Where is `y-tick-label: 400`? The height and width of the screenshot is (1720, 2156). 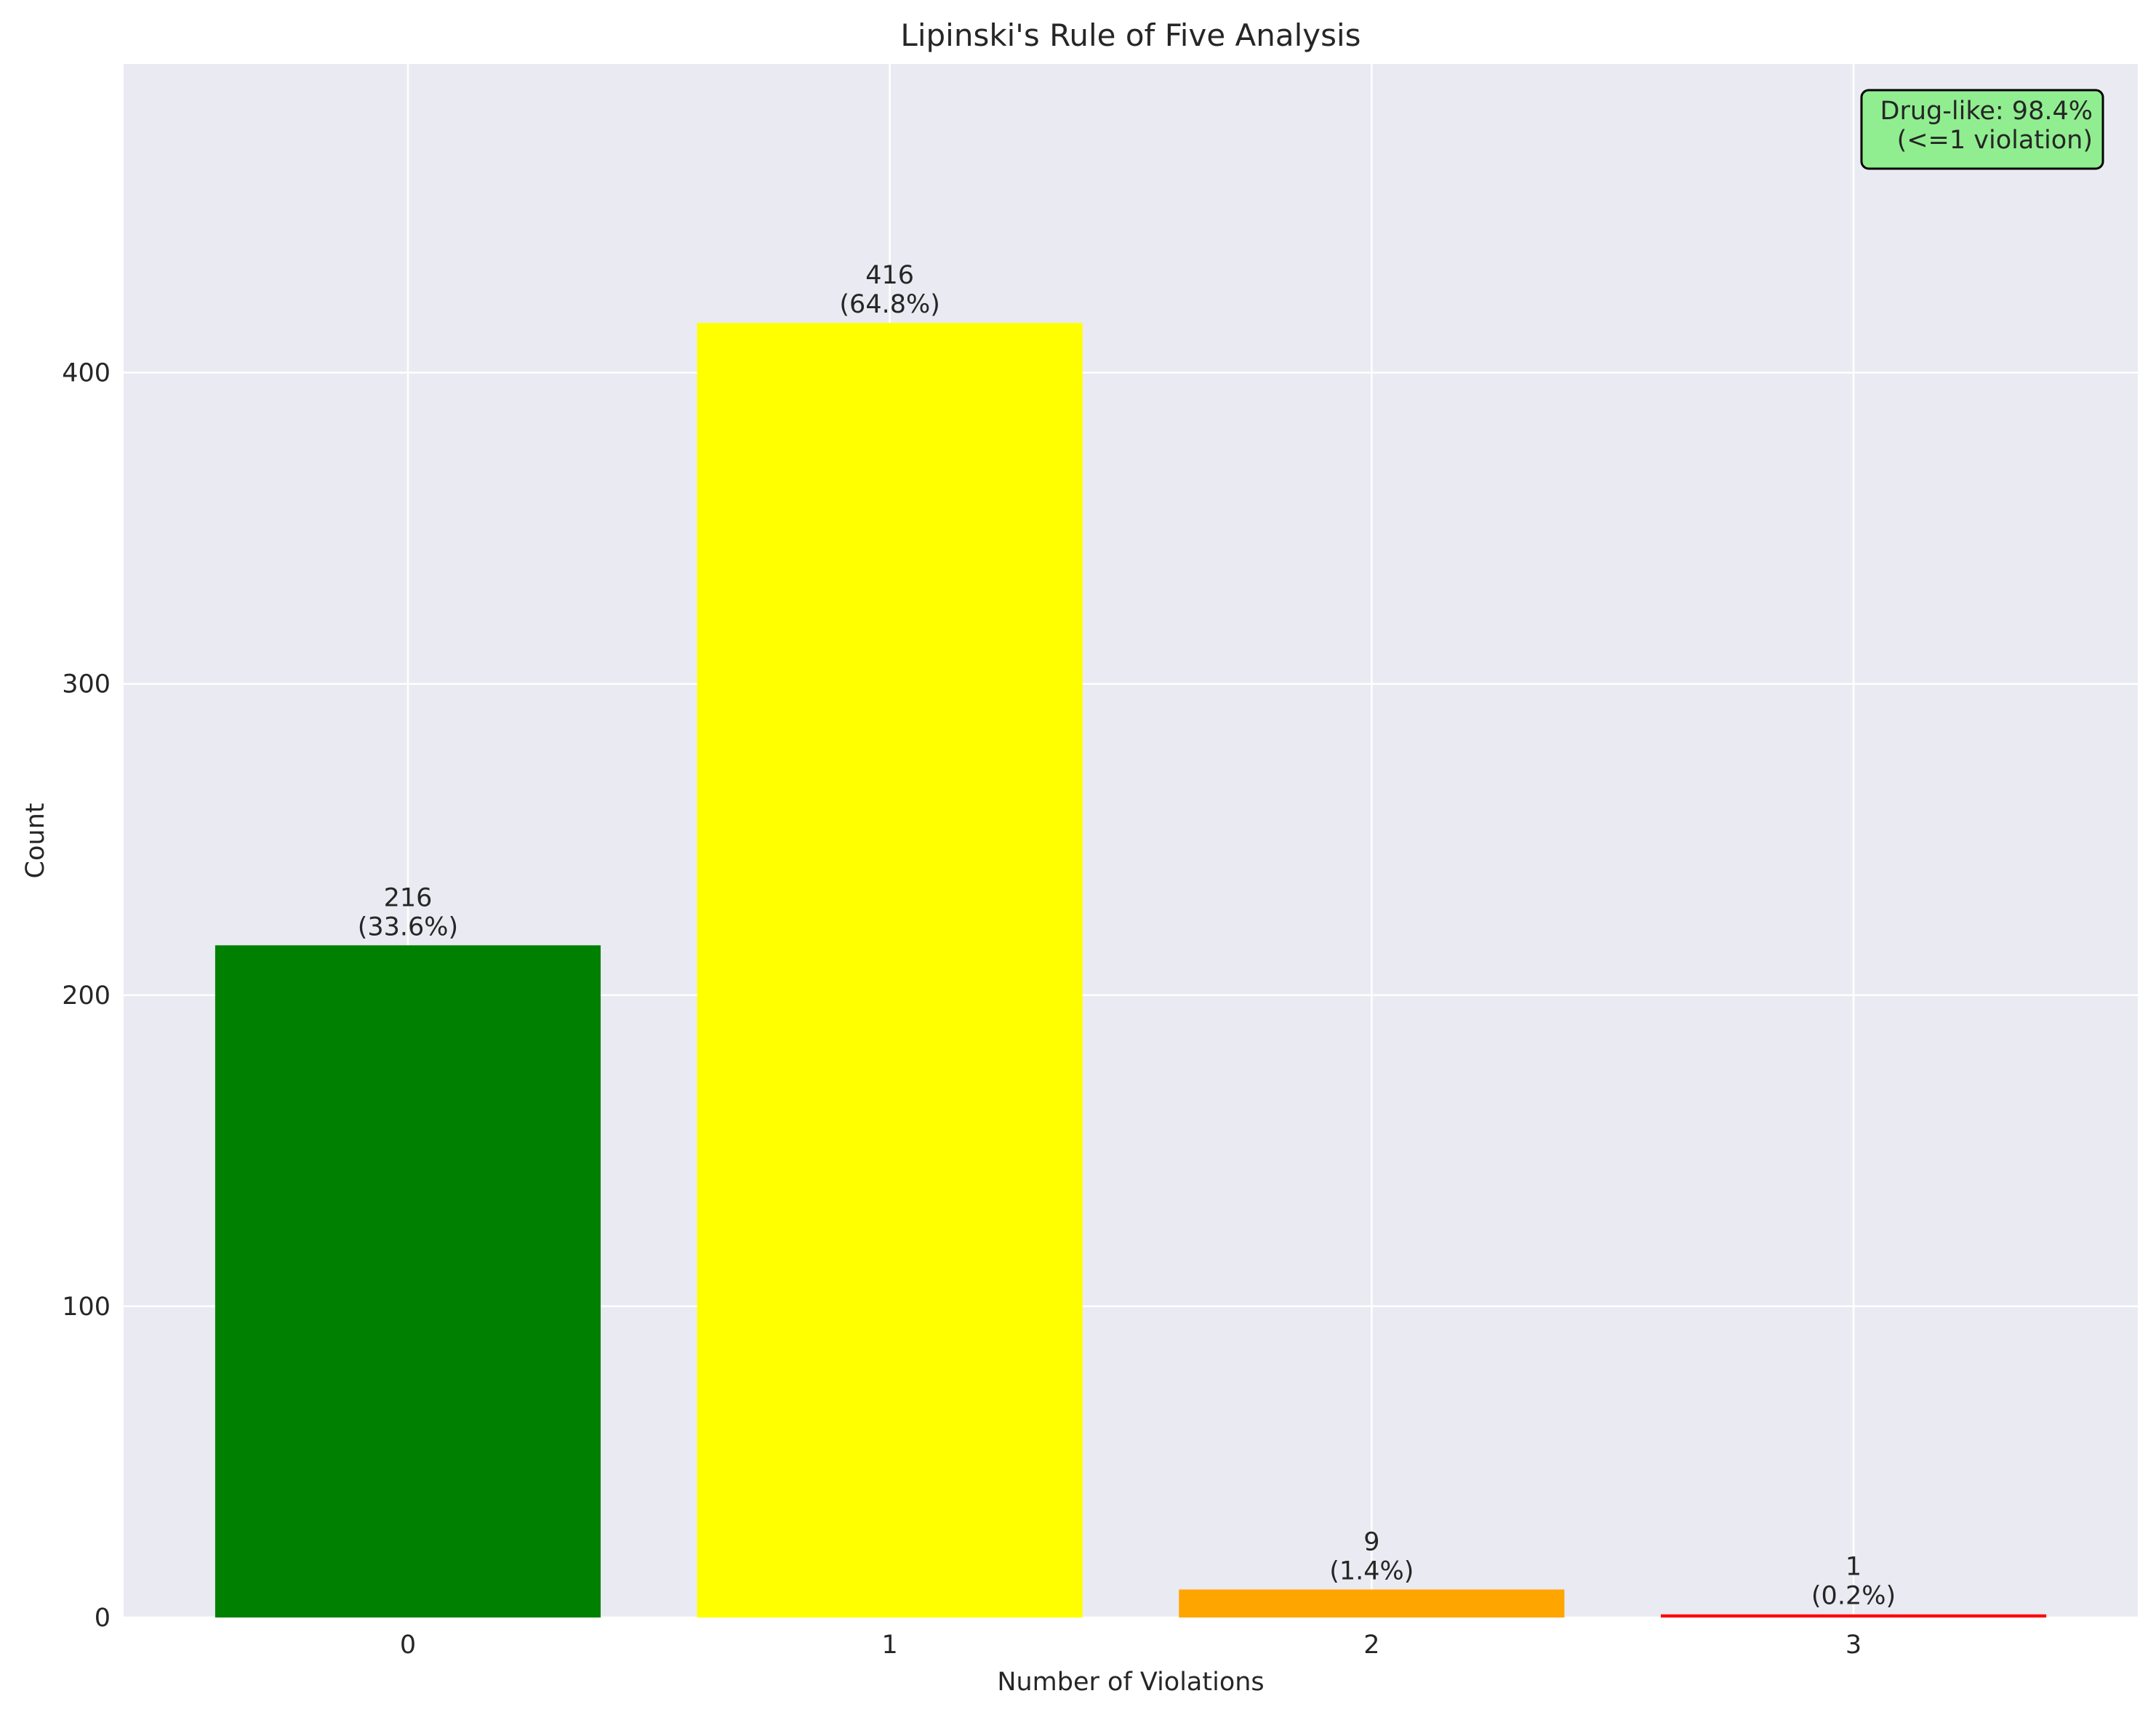 y-tick-label: 400 is located at coordinates (86, 373).